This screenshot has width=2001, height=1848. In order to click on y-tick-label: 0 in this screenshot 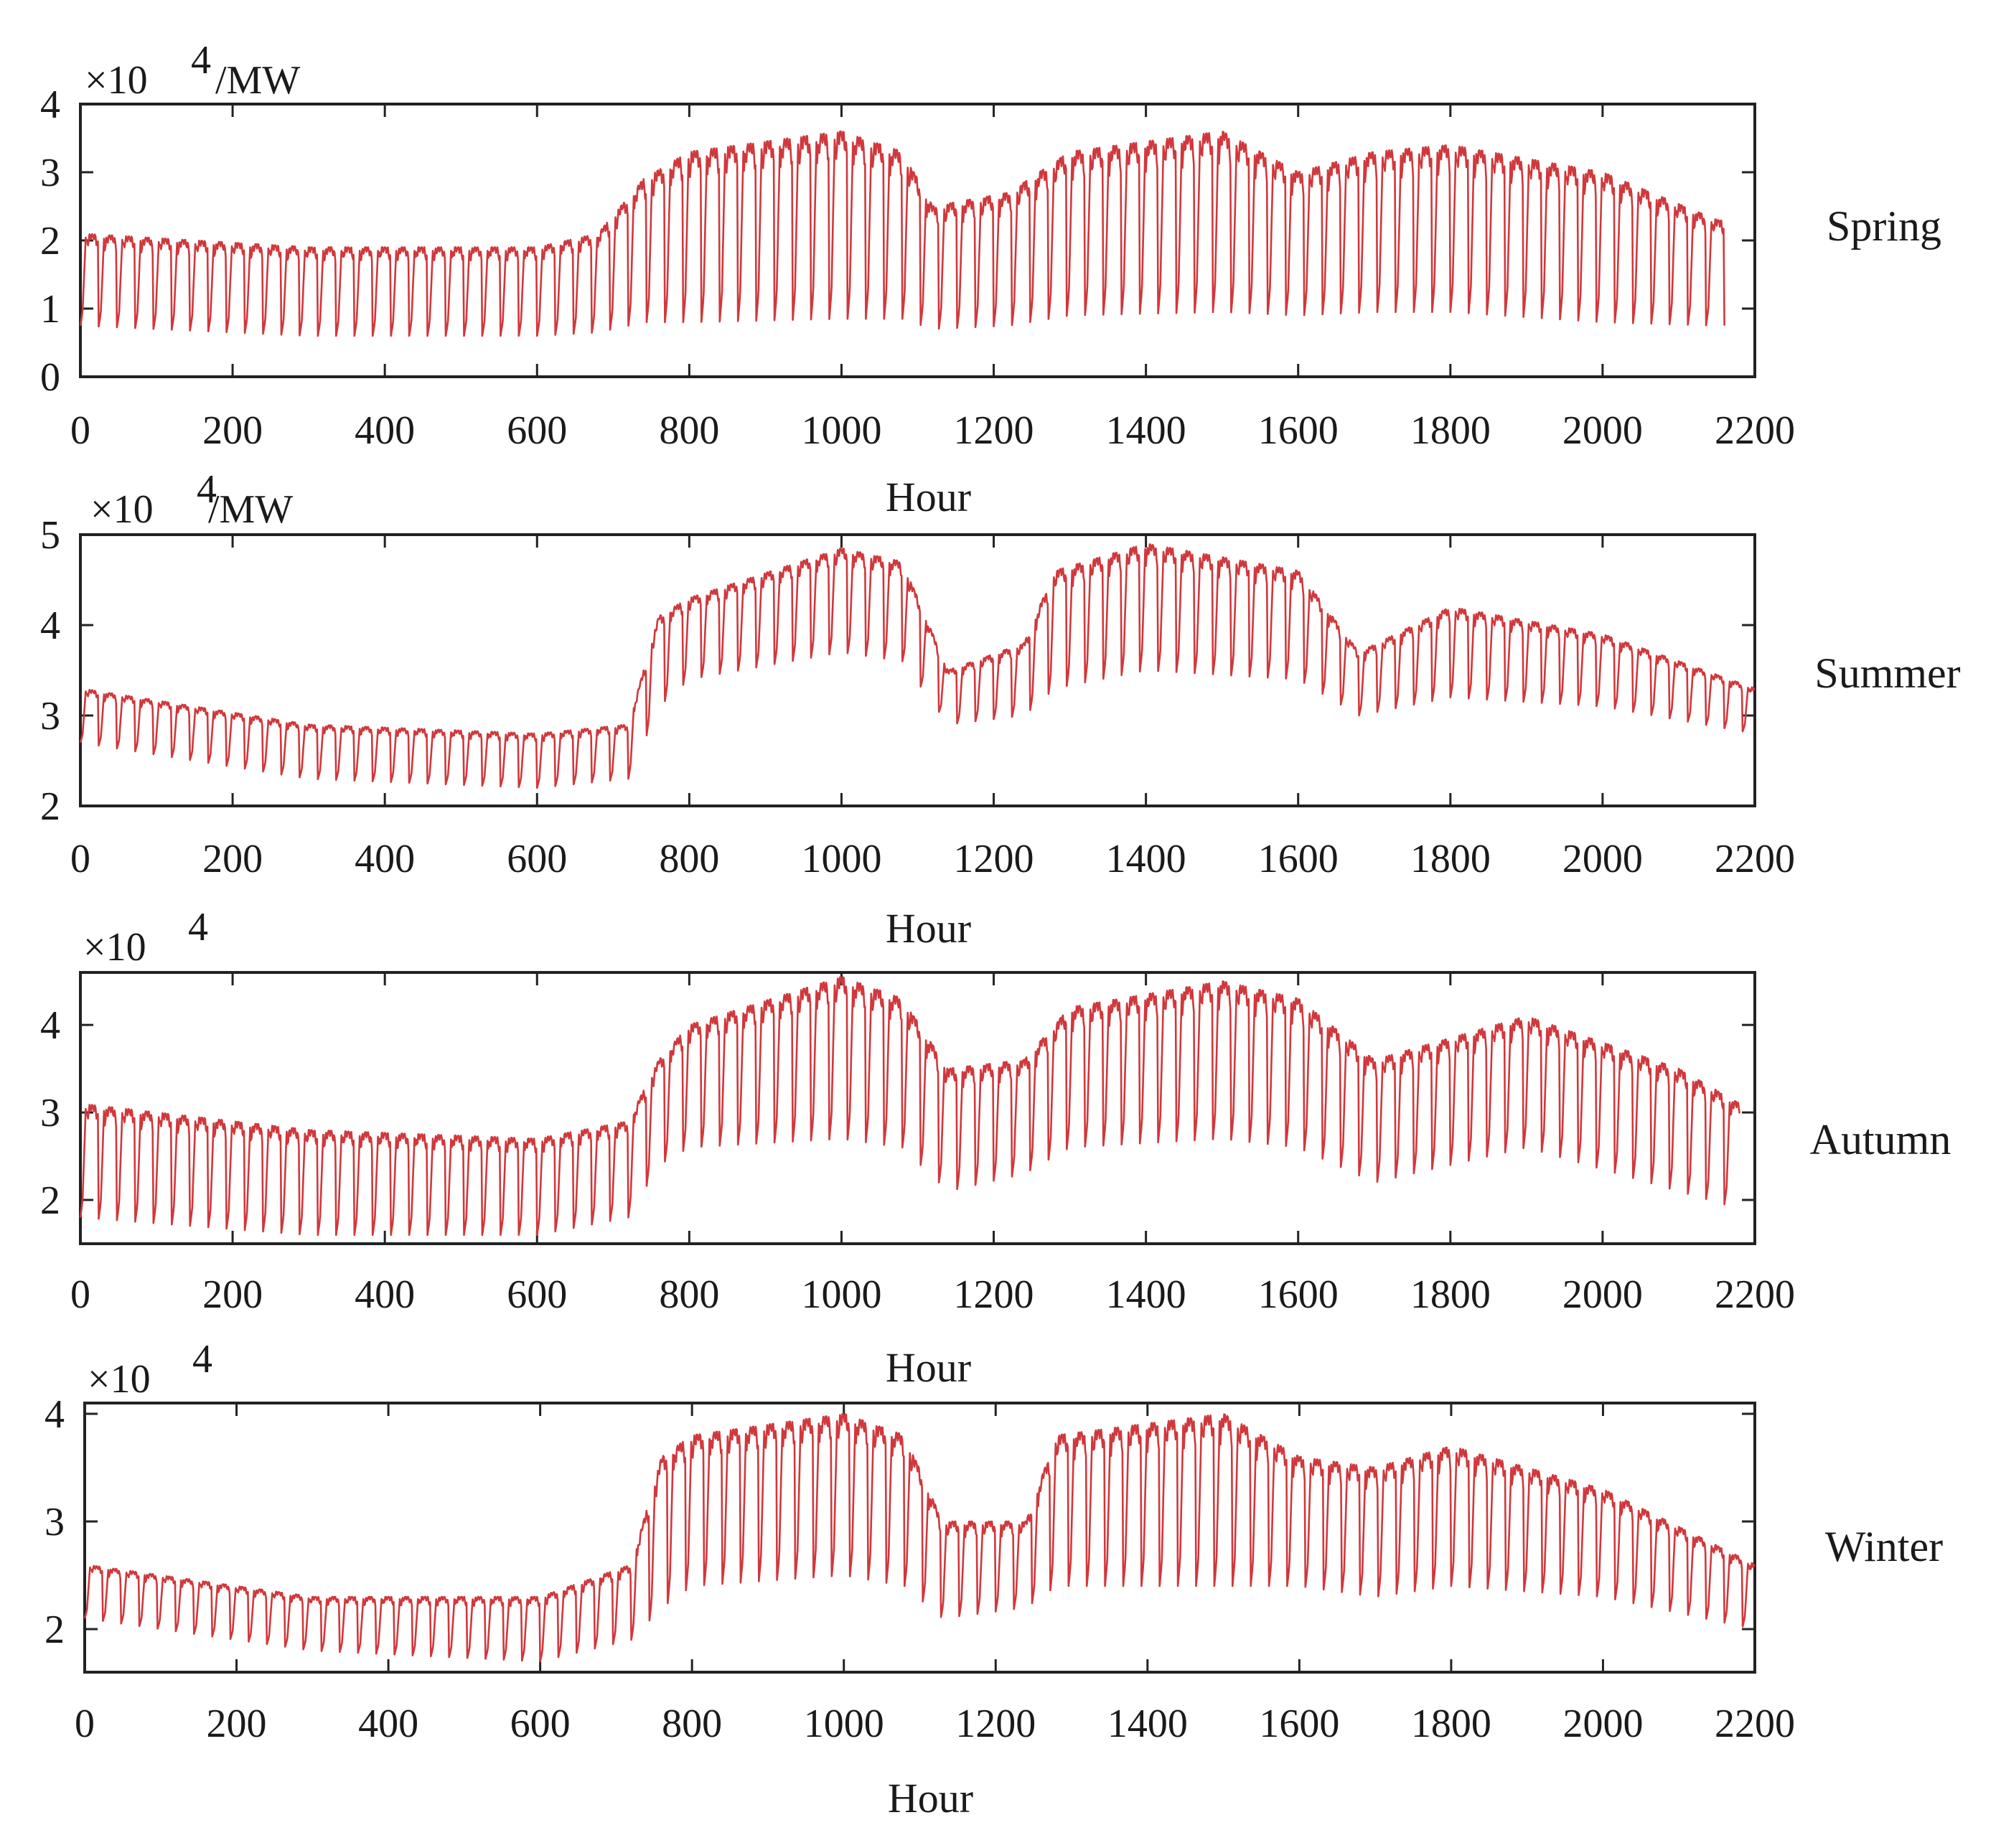, I will do `click(50, 377)`.